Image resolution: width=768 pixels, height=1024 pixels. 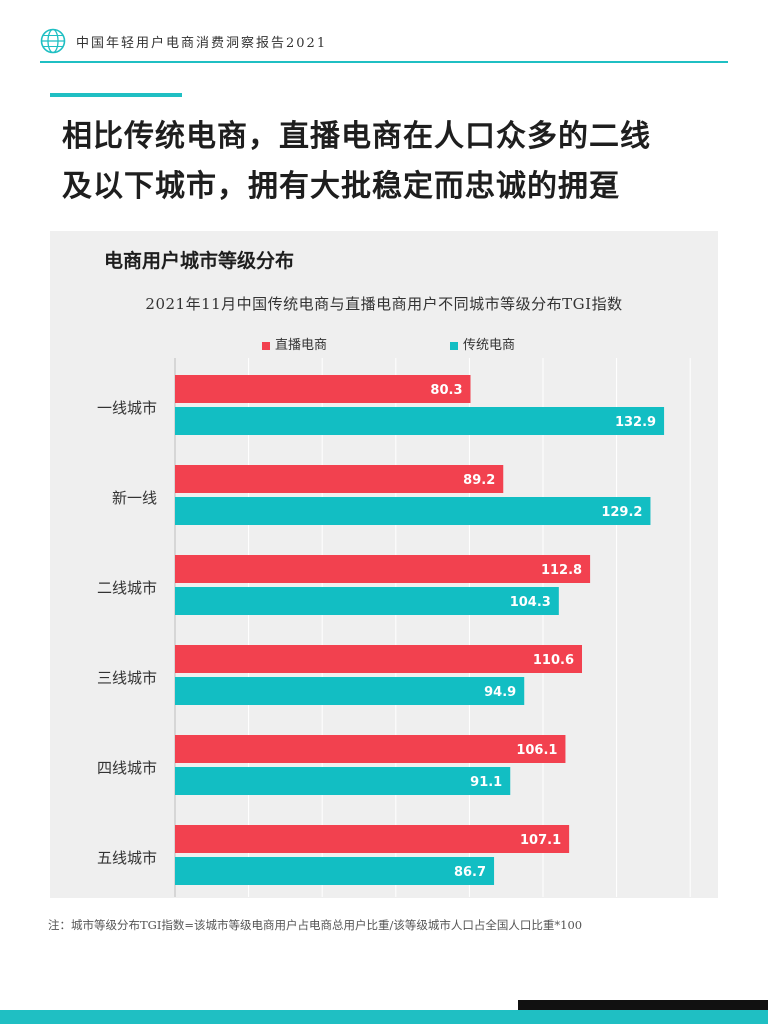 What do you see at coordinates (53, 41) in the screenshot?
I see `globe-logo-icon` at bounding box center [53, 41].